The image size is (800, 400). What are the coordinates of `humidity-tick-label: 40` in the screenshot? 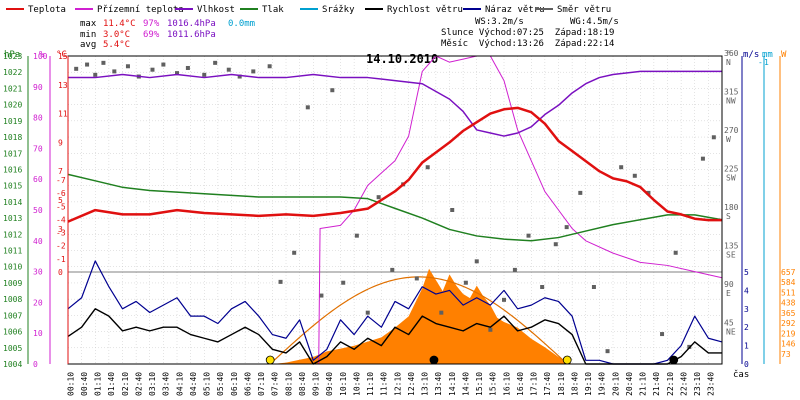 It's located at (38, 241).